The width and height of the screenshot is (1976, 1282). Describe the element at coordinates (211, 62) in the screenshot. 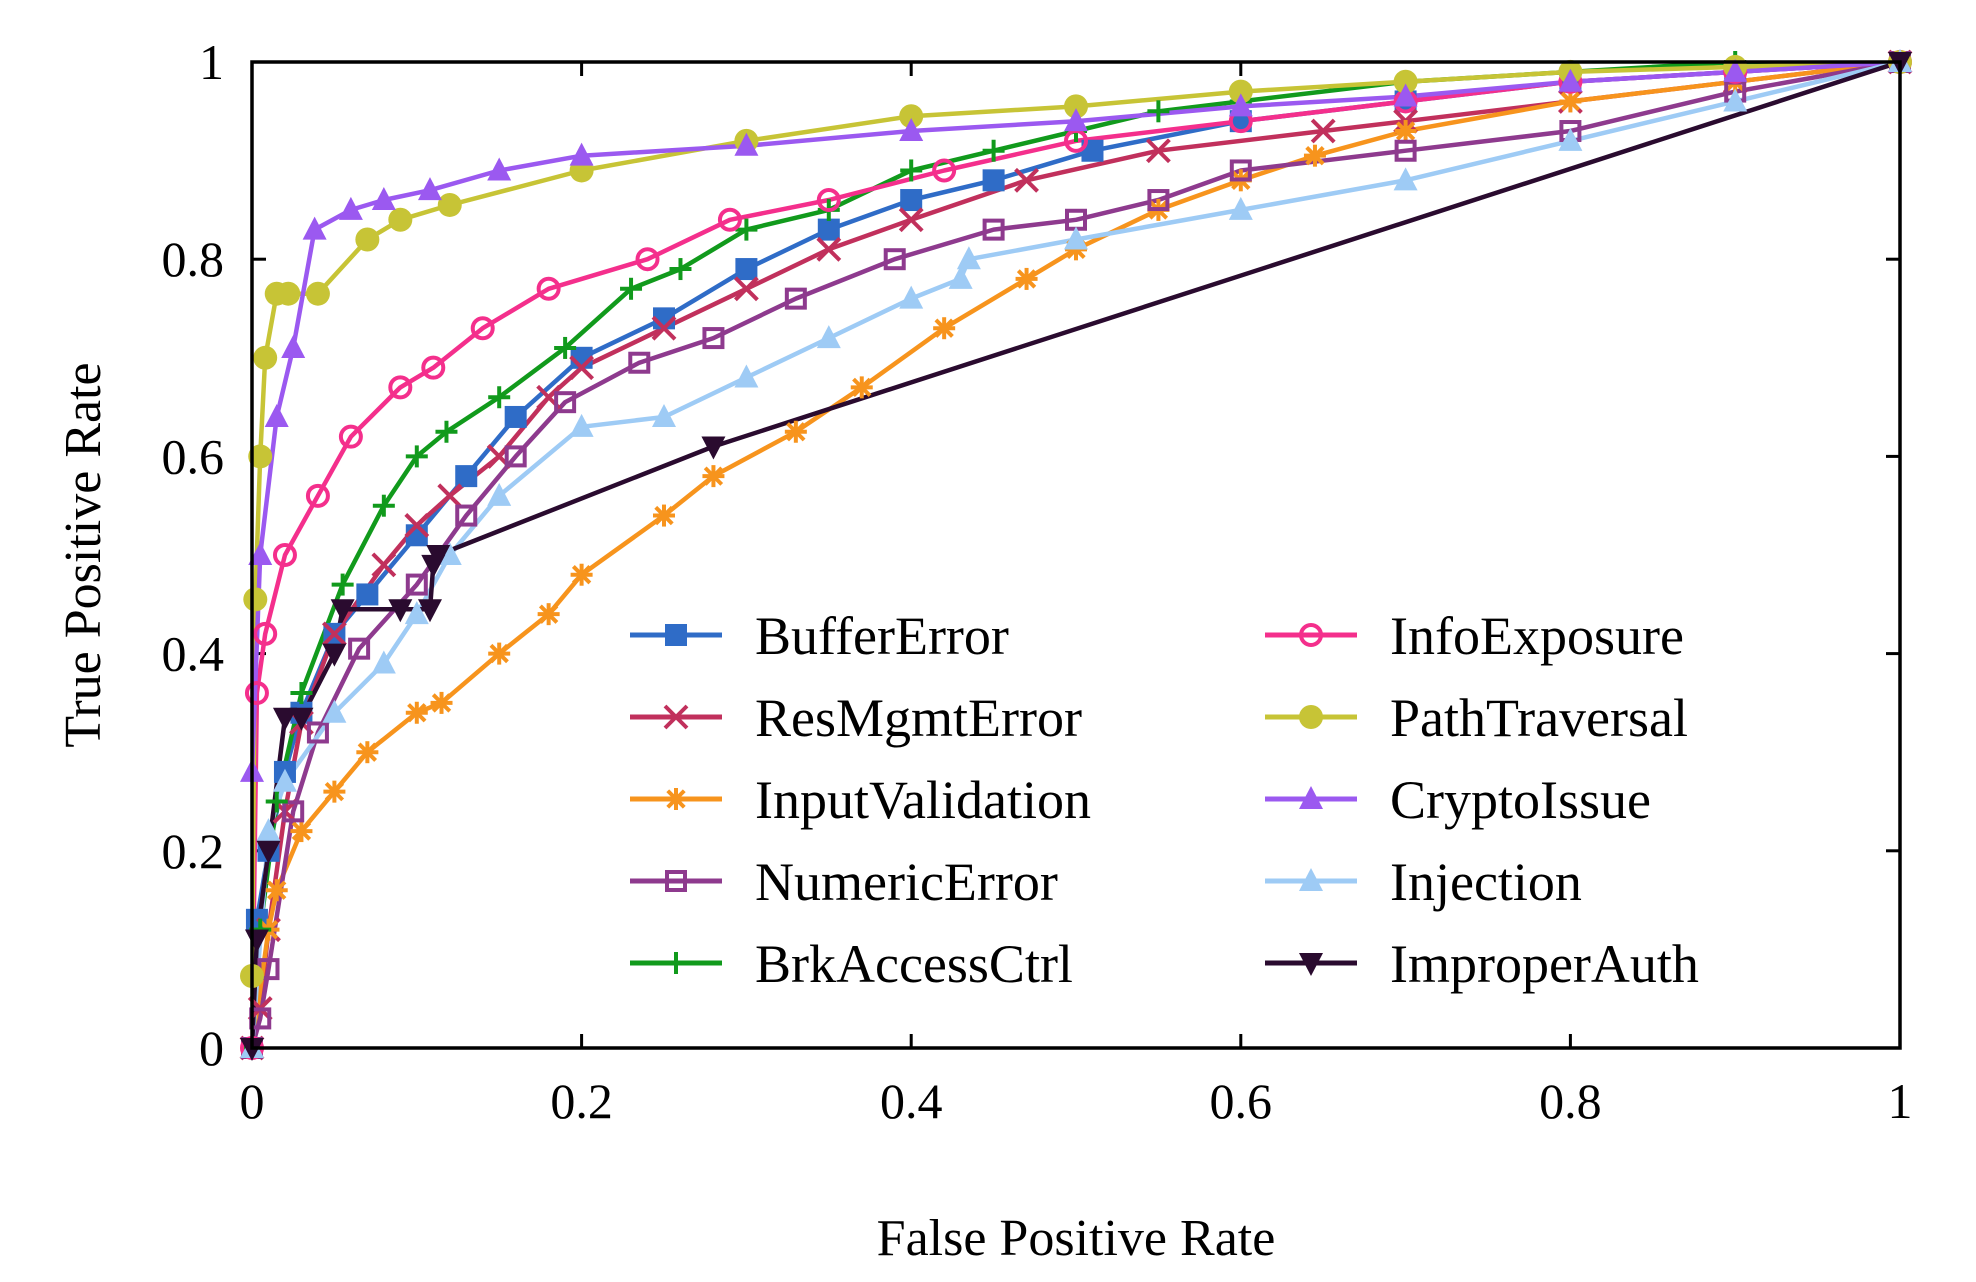

I see `y-tick-label: 1` at that location.